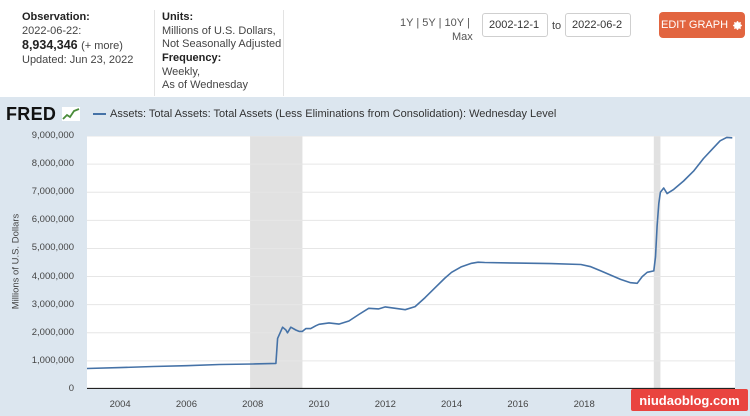 The height and width of the screenshot is (416, 750). What do you see at coordinates (219, 31) in the screenshot?
I see `units-value-line1: Millions of U.S. Dollars,` at bounding box center [219, 31].